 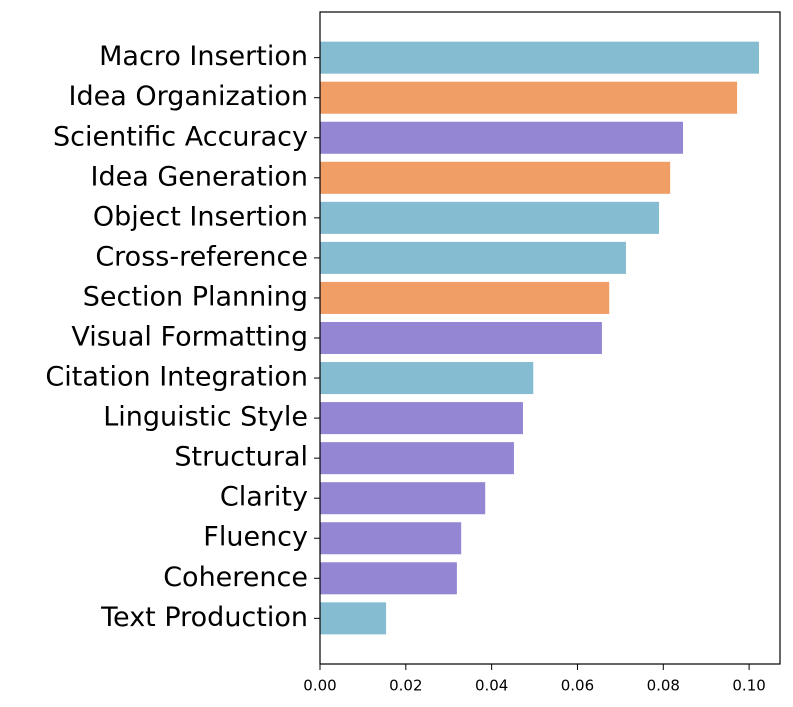 What do you see at coordinates (201, 256) in the screenshot?
I see `category-label: Cross-reference` at bounding box center [201, 256].